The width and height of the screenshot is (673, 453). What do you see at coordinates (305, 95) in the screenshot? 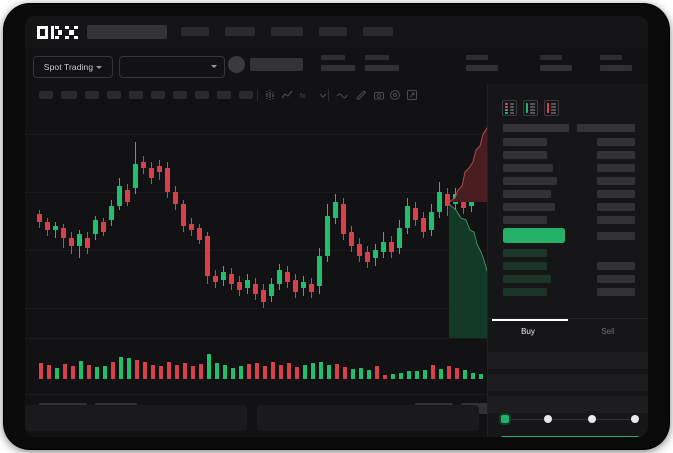
I see `indicators-icon: fx` at bounding box center [305, 95].